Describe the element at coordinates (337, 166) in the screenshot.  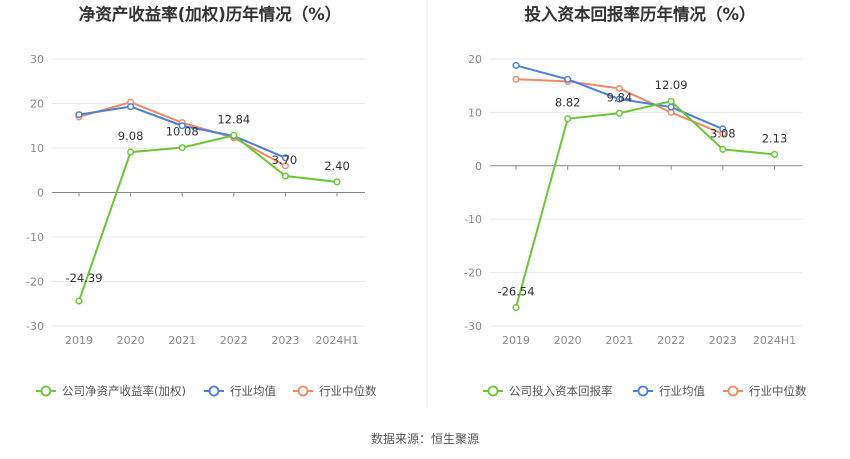
I see `data-label: 2.40` at that location.